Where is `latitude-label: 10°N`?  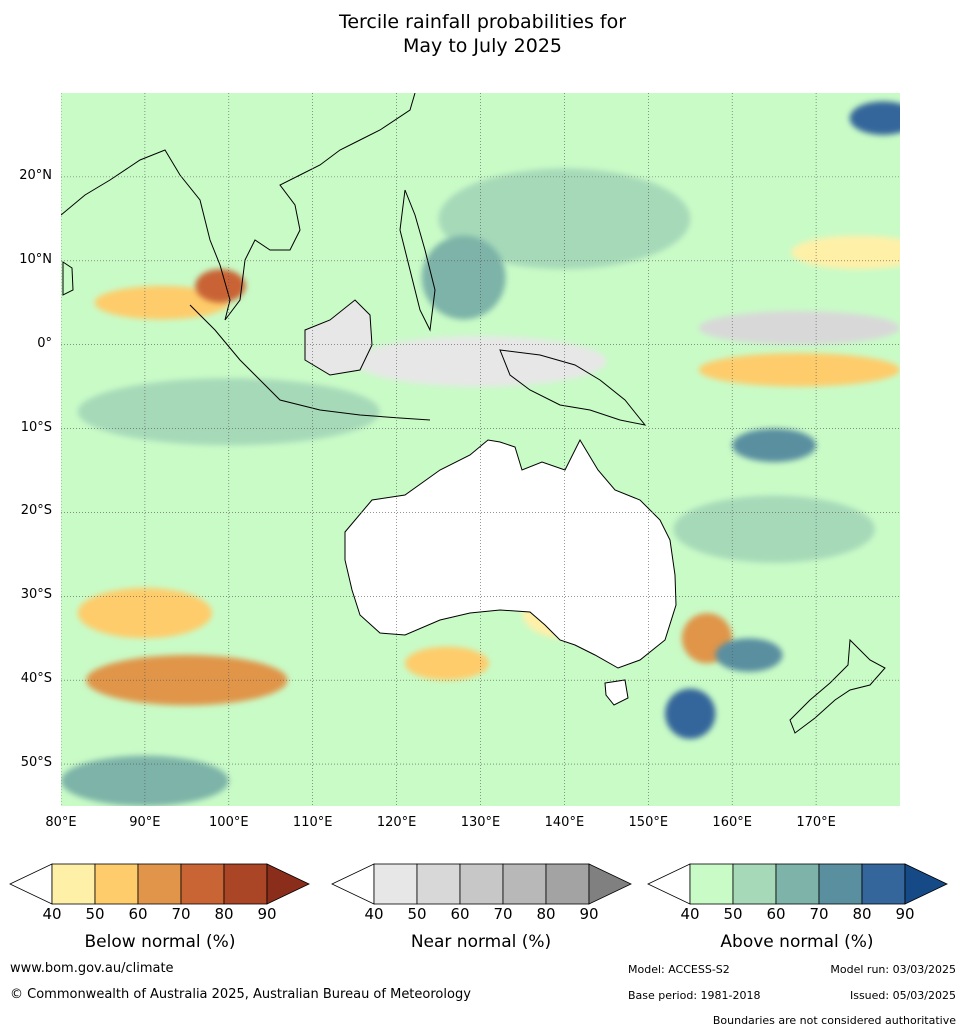 latitude-label: 10°N is located at coordinates (35, 259).